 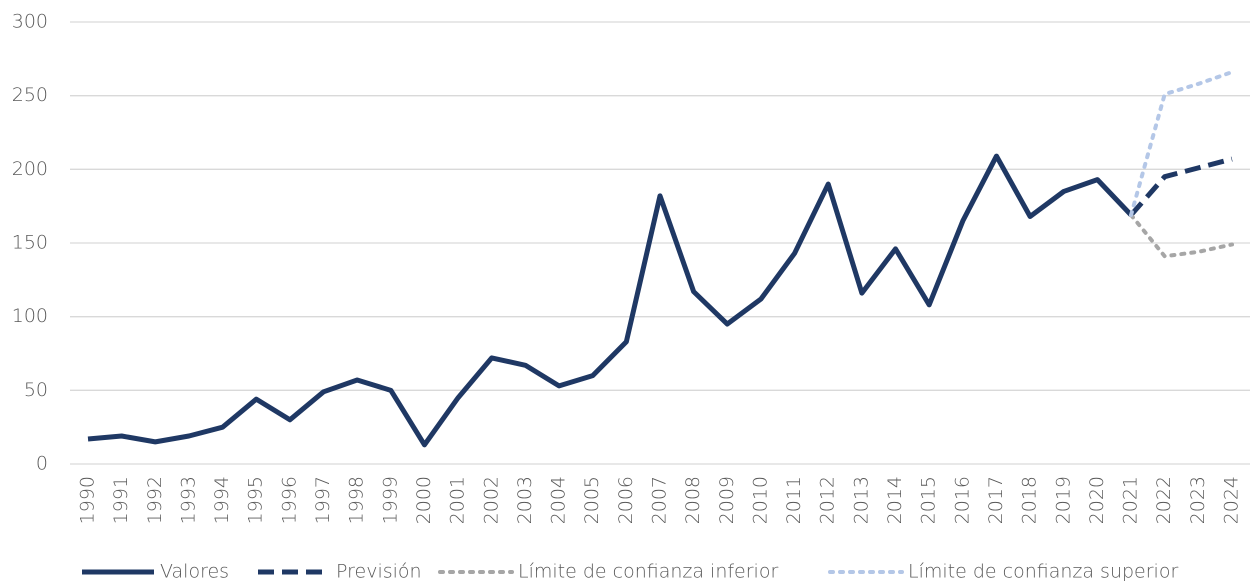 What do you see at coordinates (1043, 572) in the screenshot?
I see `legend-label: Límite de confianza superior` at bounding box center [1043, 572].